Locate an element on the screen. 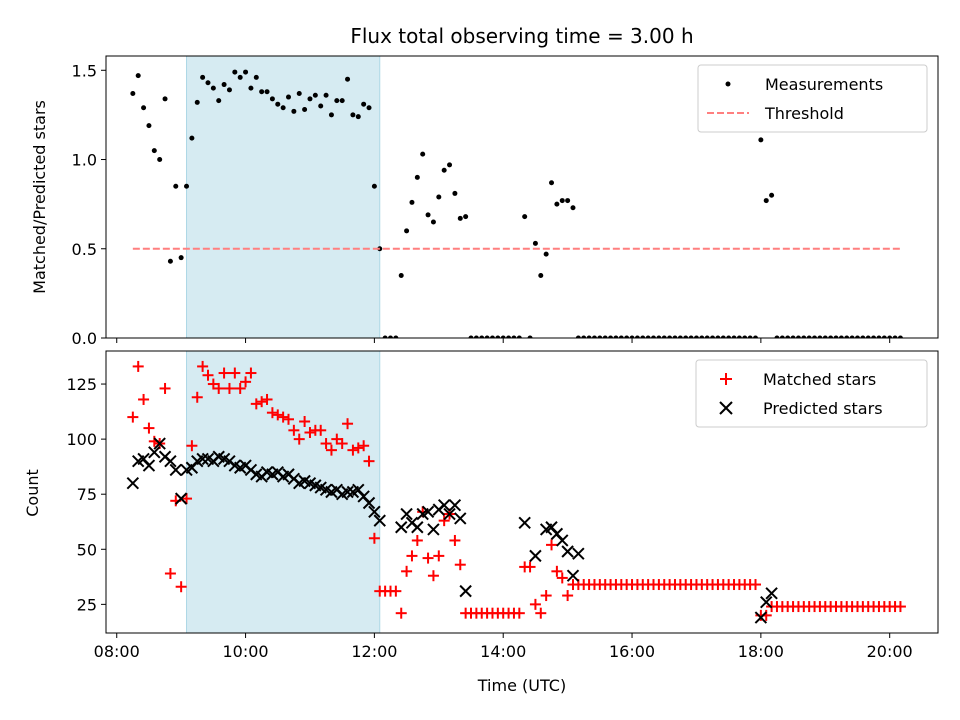 The height and width of the screenshot is (720, 960). legend-measurements-label: Measurements is located at coordinates (824, 84).